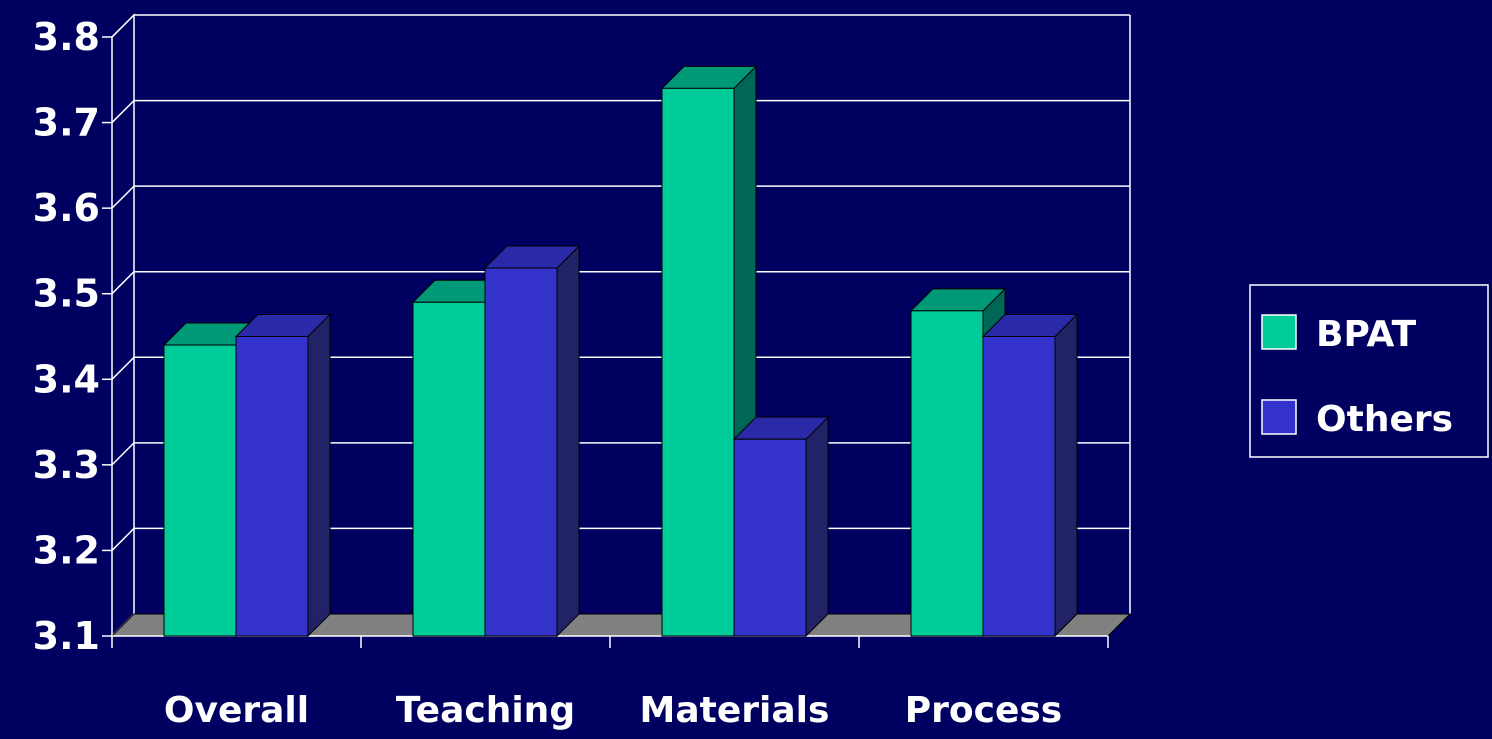 Image resolution: width=1492 pixels, height=739 pixels. I want to click on y-tick-label: 3.3, so click(66, 465).